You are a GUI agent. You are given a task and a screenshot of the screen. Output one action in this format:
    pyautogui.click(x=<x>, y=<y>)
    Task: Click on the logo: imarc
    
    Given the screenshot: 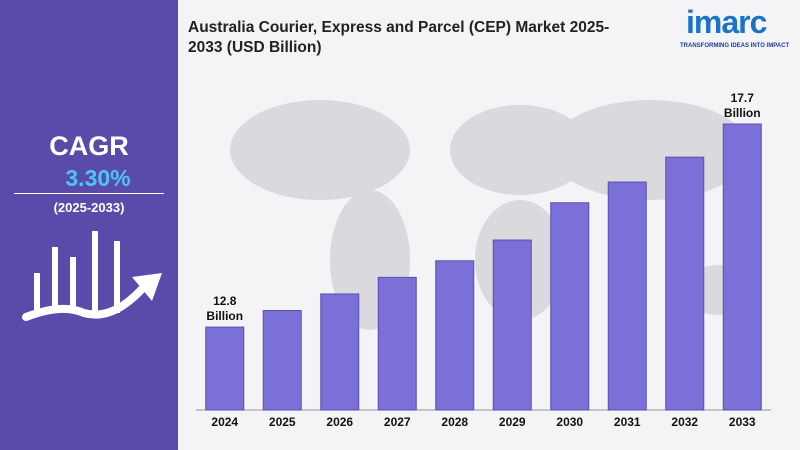 What is the action you would take?
    pyautogui.click(x=726, y=22)
    